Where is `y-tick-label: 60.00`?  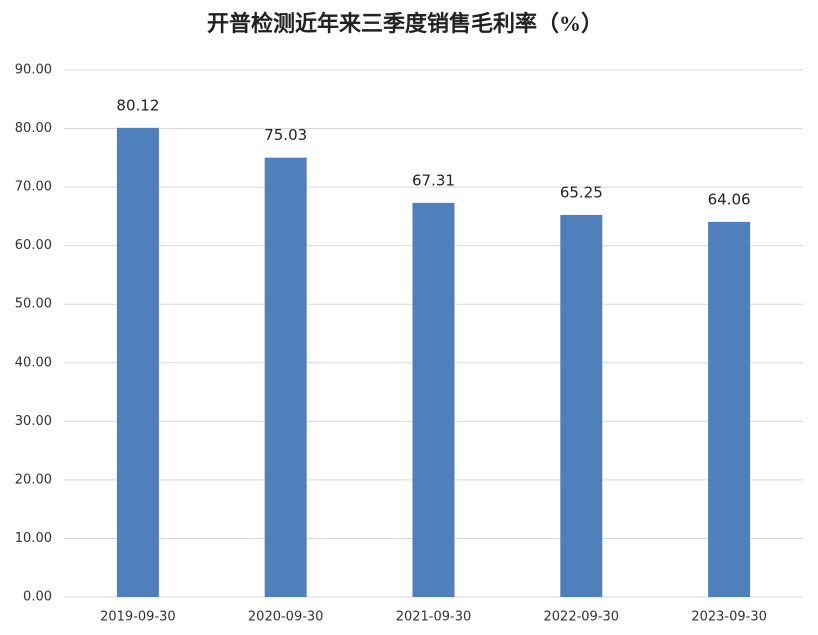
y-tick-label: 60.00 is located at coordinates (33, 245).